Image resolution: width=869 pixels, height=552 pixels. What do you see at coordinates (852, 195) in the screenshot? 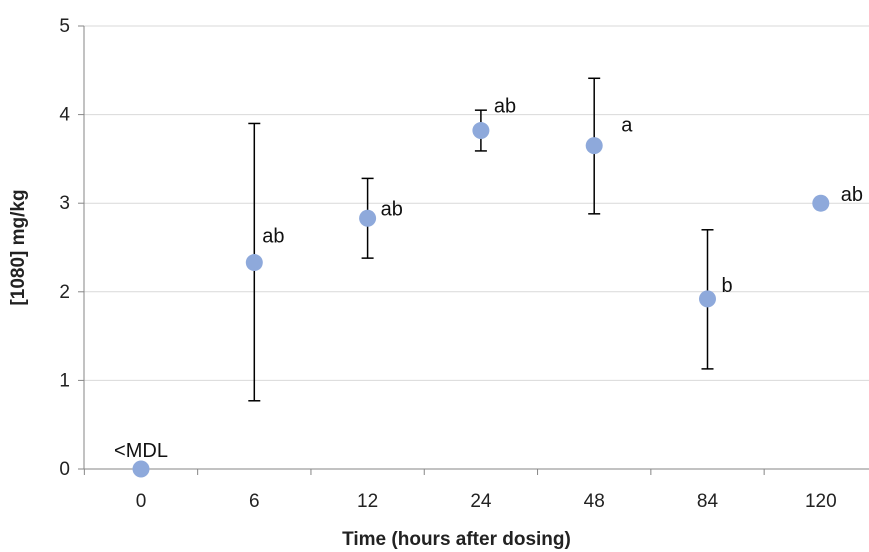
I see `point-label-120: ab` at bounding box center [852, 195].